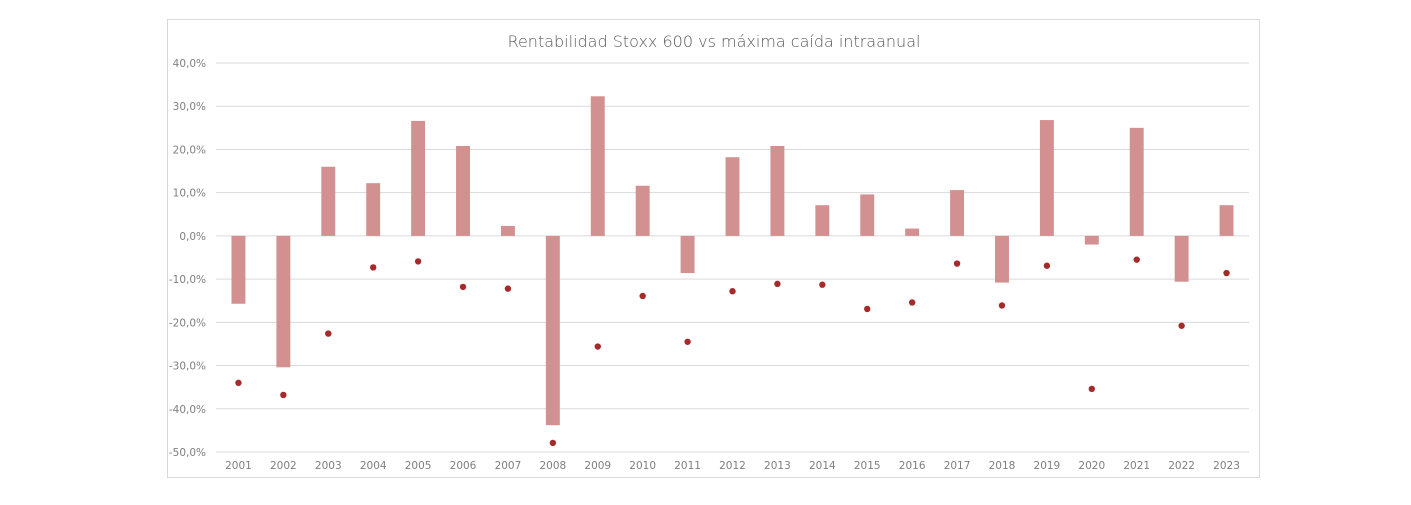  I want to click on point-2003, so click(328, 333).